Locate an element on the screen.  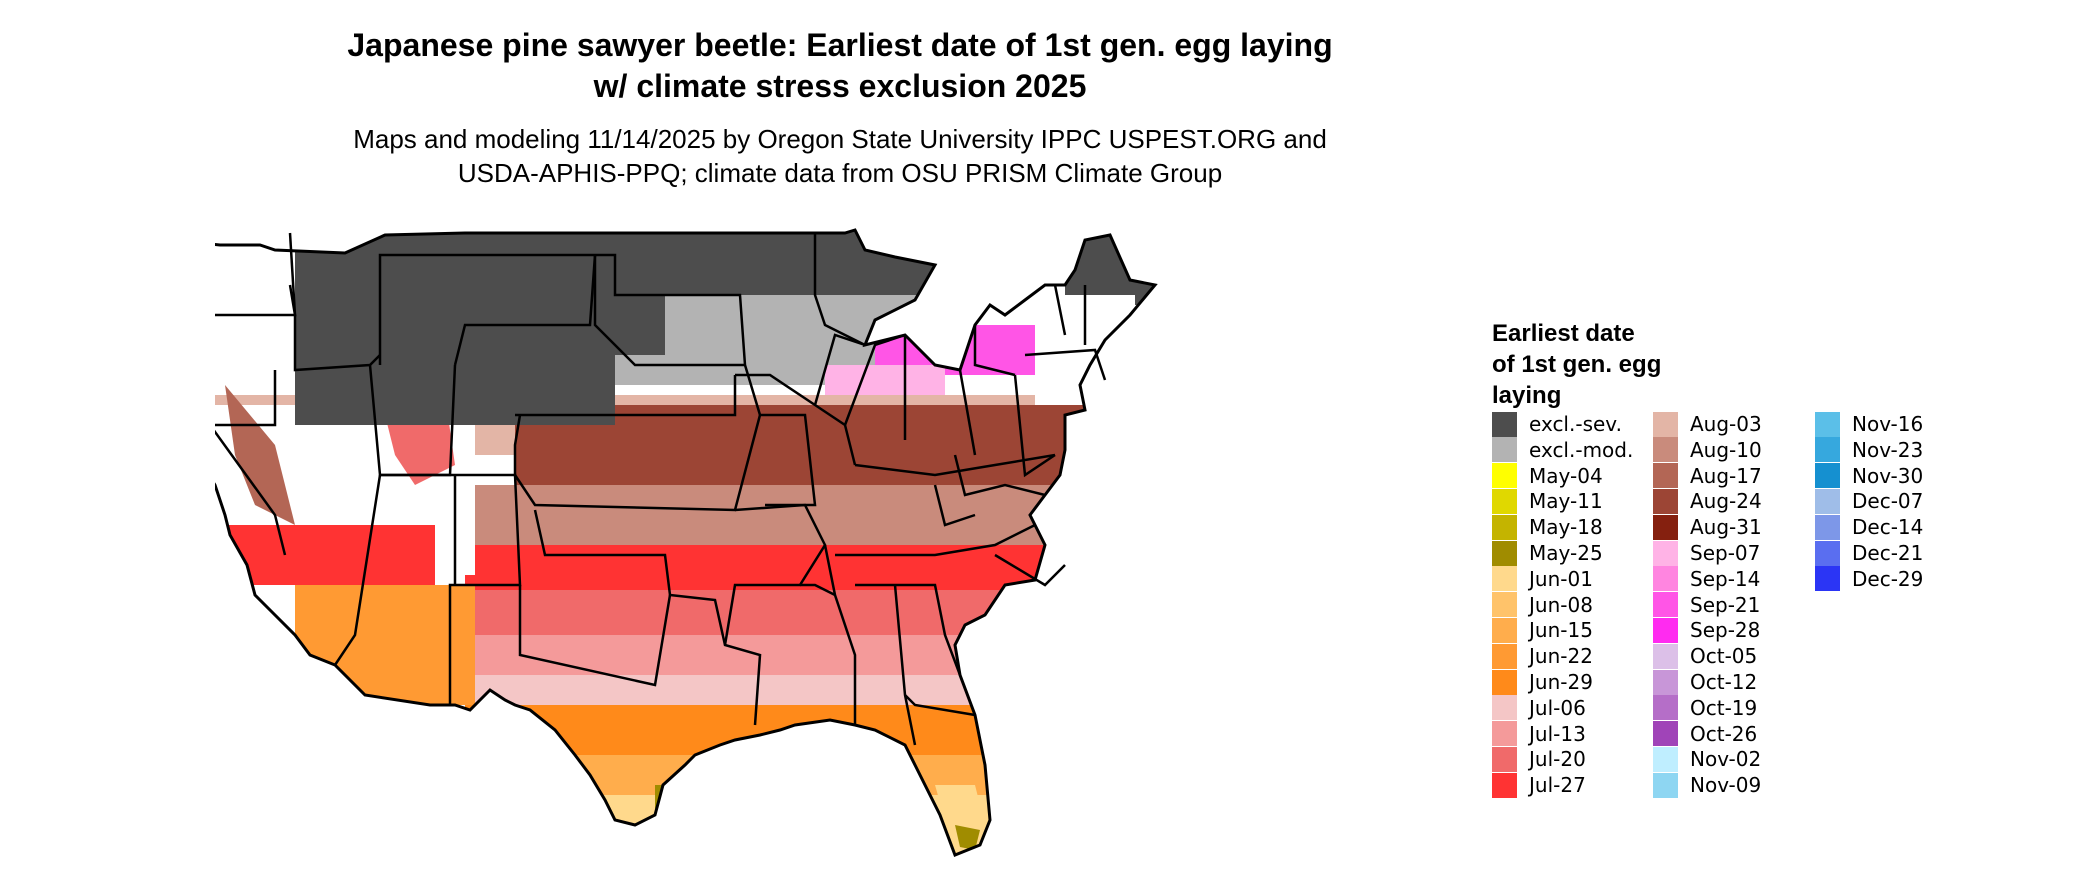
legend-label: Jun-29 is located at coordinates (1561, 682).